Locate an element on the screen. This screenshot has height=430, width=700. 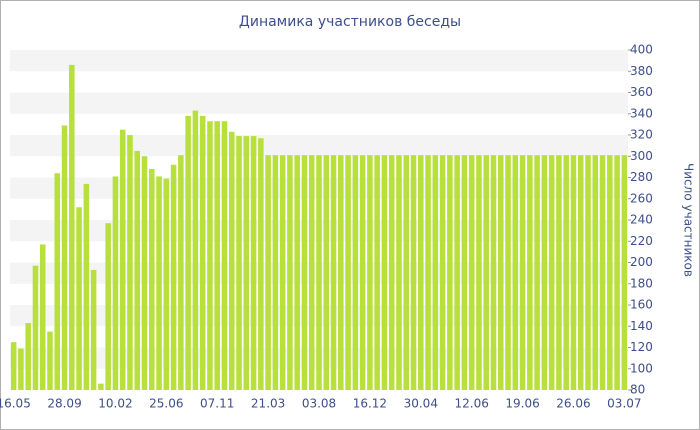
y-tick-label: 120 is located at coordinates (641, 347).